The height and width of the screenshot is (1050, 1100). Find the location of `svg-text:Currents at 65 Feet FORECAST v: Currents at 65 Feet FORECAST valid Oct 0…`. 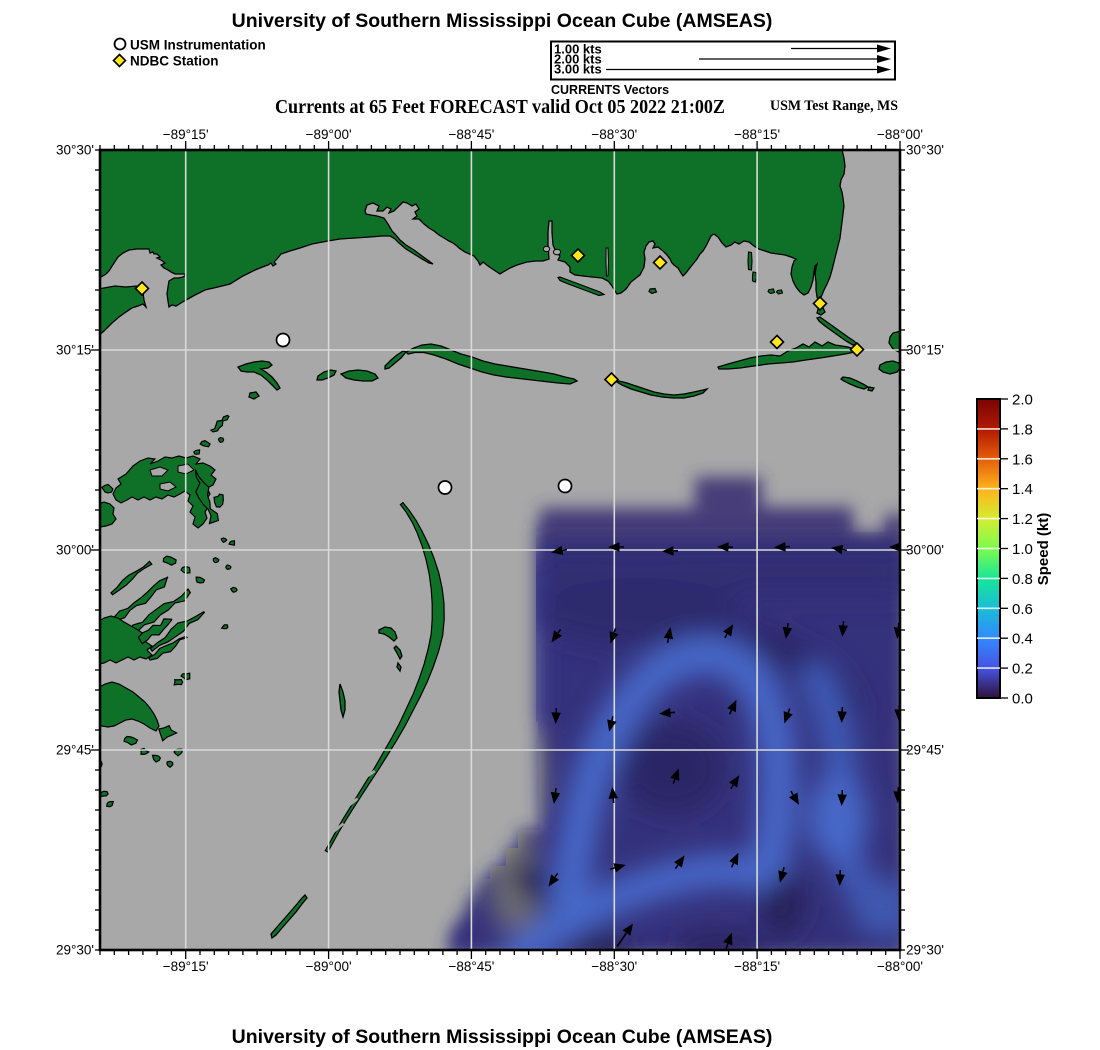

svg-text:Currents at 65 Feet FORECAST v: Currents at 65 Feet FORECAST valid Oct 0… is located at coordinates (500, 107).